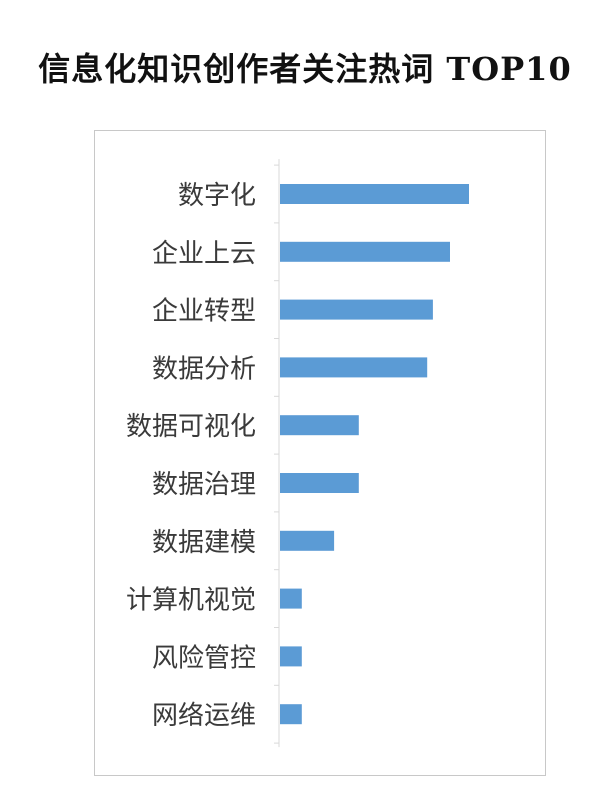 The image size is (610, 808). I want to click on category-label: 数字化, so click(217, 196).